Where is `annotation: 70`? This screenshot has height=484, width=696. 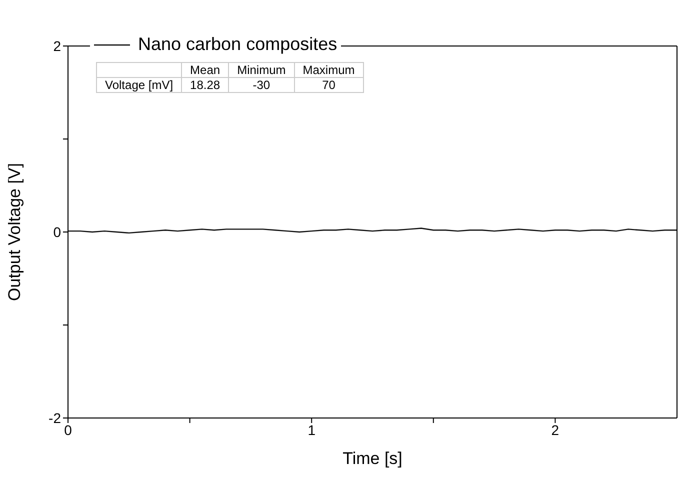
annotation: 70 is located at coordinates (329, 85).